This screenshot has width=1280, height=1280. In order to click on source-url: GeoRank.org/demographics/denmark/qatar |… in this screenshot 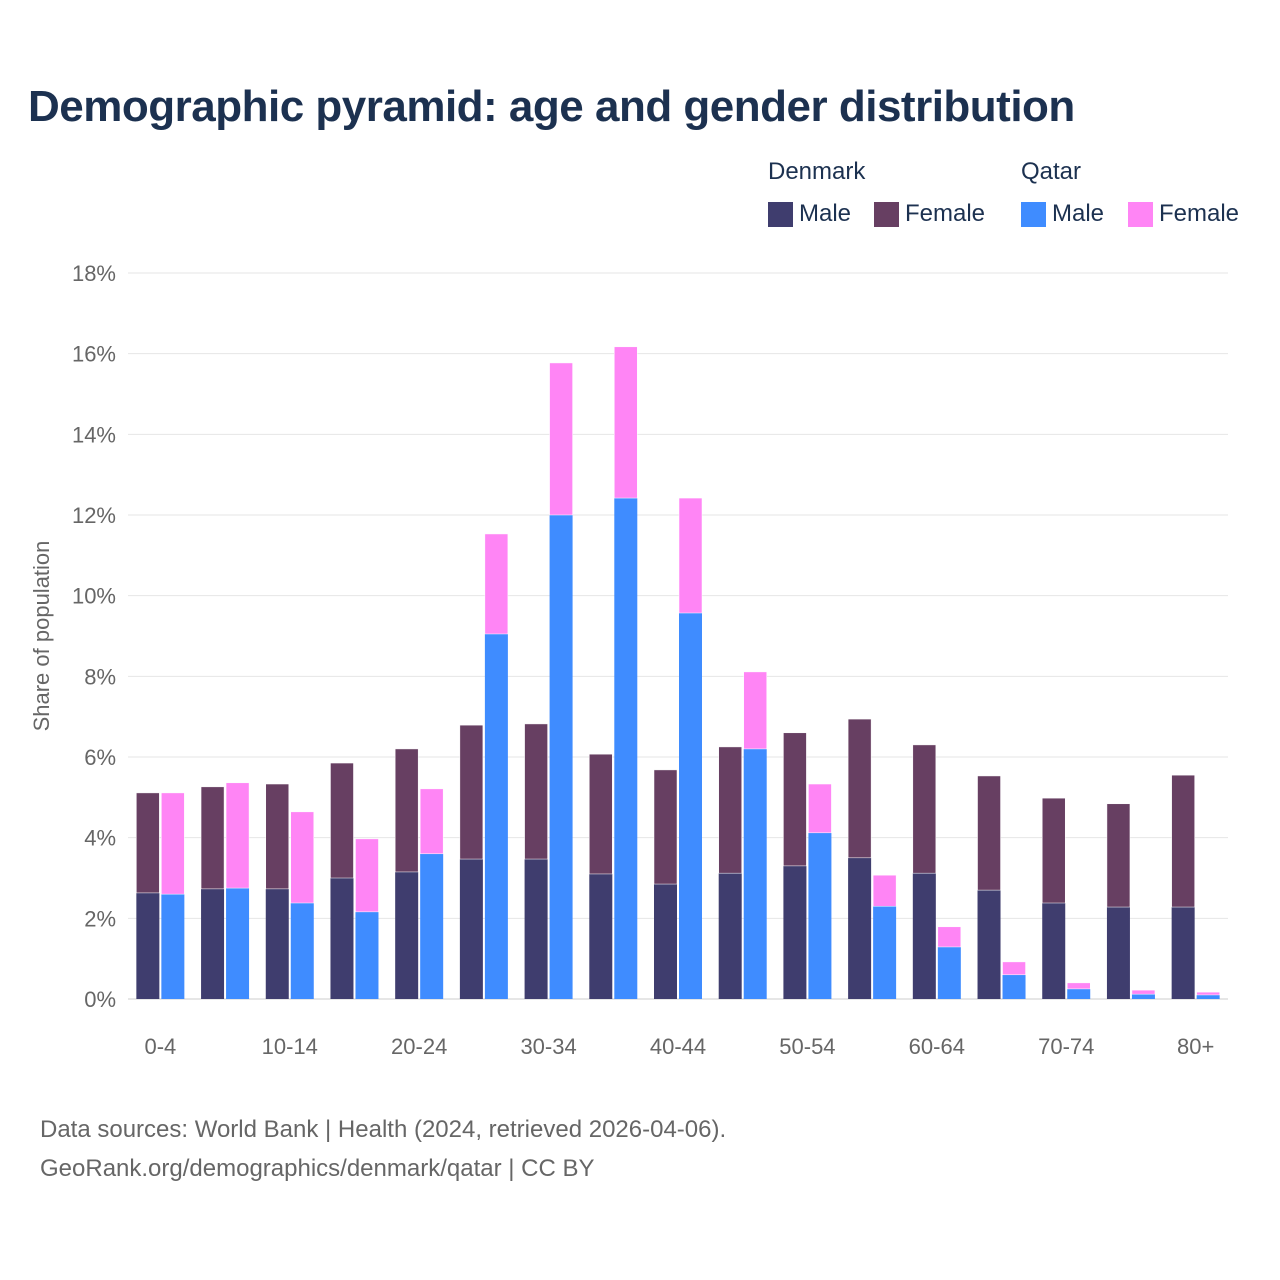, I will do `click(317, 1168)`.